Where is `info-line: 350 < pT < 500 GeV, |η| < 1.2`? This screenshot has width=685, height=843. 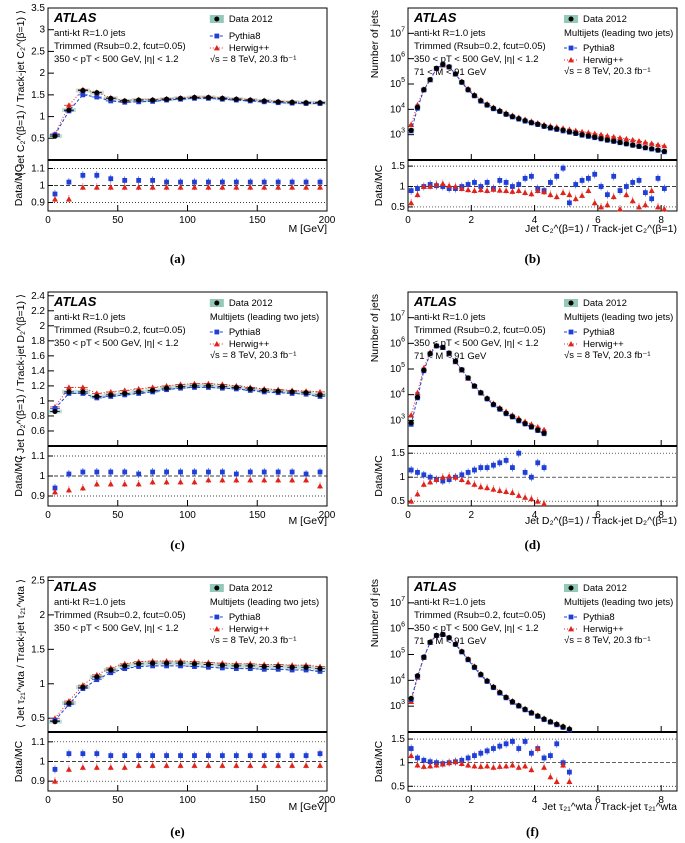 info-line: 350 < pT < 500 GeV, |η| < 1.2 is located at coordinates (116, 628).